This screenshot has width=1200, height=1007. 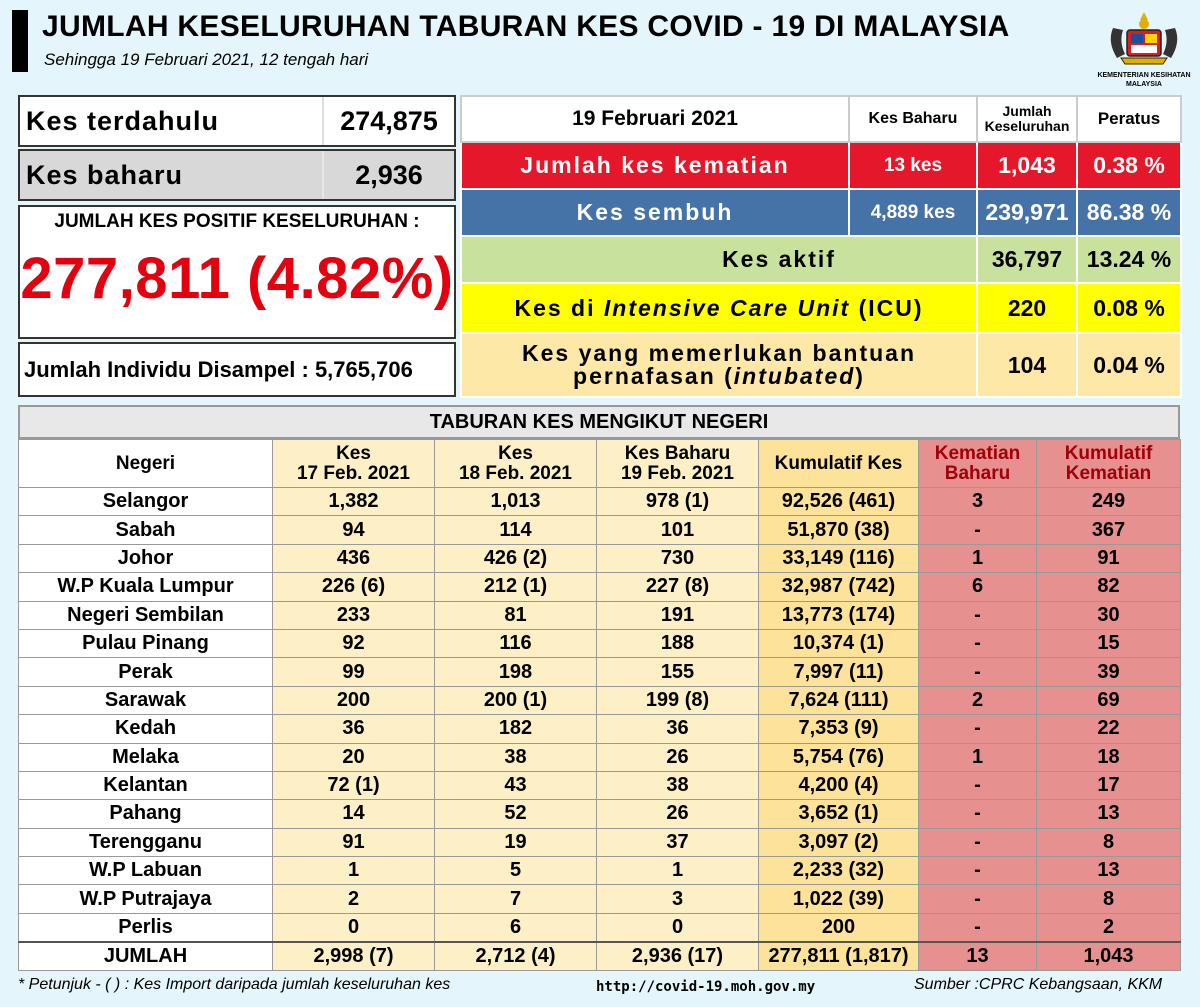 I want to click on deaths-new: 13 kes, so click(x=913, y=165).